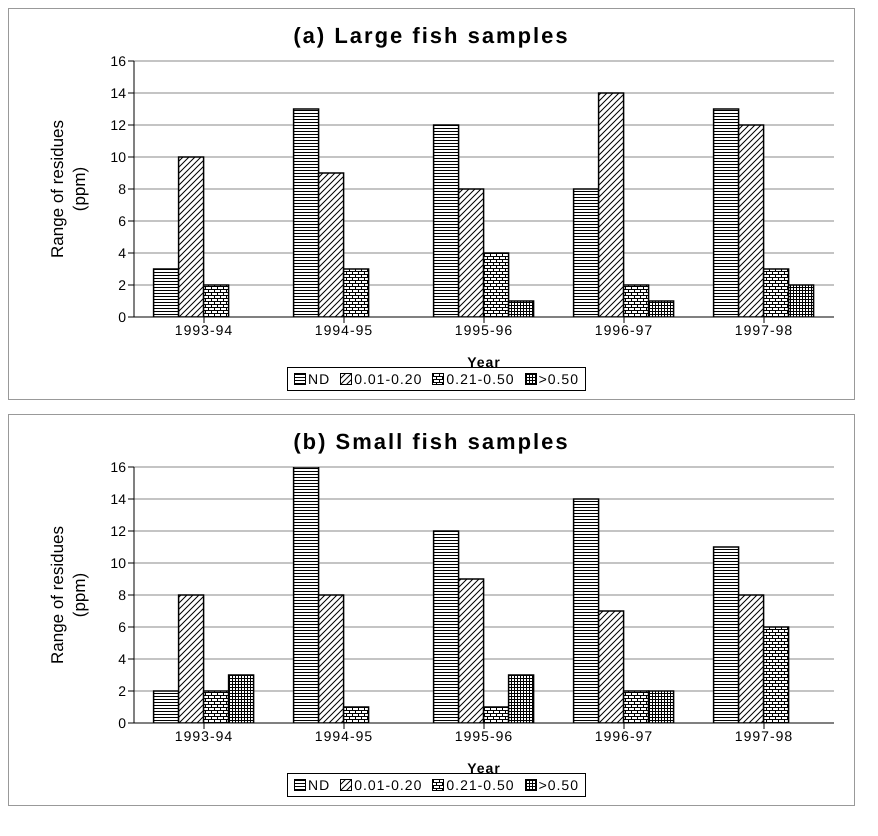 This screenshot has height=836, width=878. What do you see at coordinates (431, 441) in the screenshot?
I see `chart-title: (b) Small fish samples` at bounding box center [431, 441].